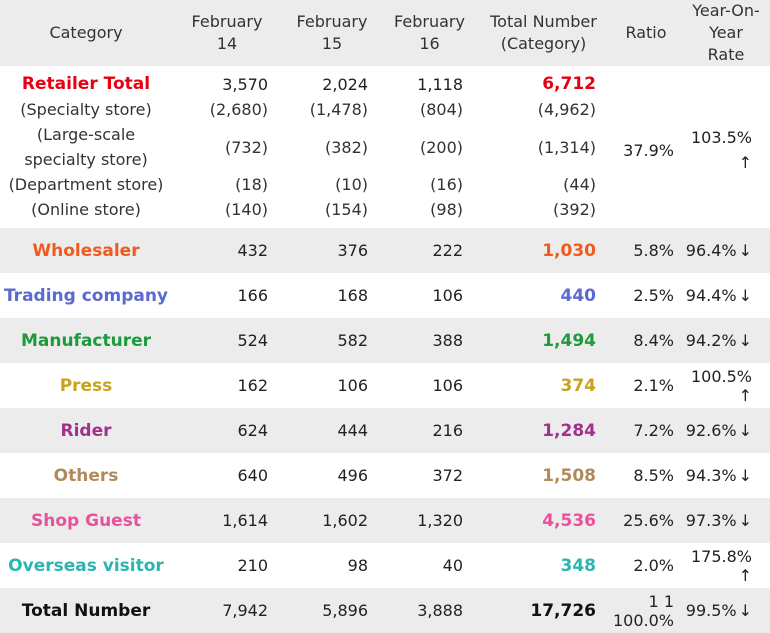  What do you see at coordinates (86, 184) in the screenshot?
I see `sub-name: (Department store)` at bounding box center [86, 184].